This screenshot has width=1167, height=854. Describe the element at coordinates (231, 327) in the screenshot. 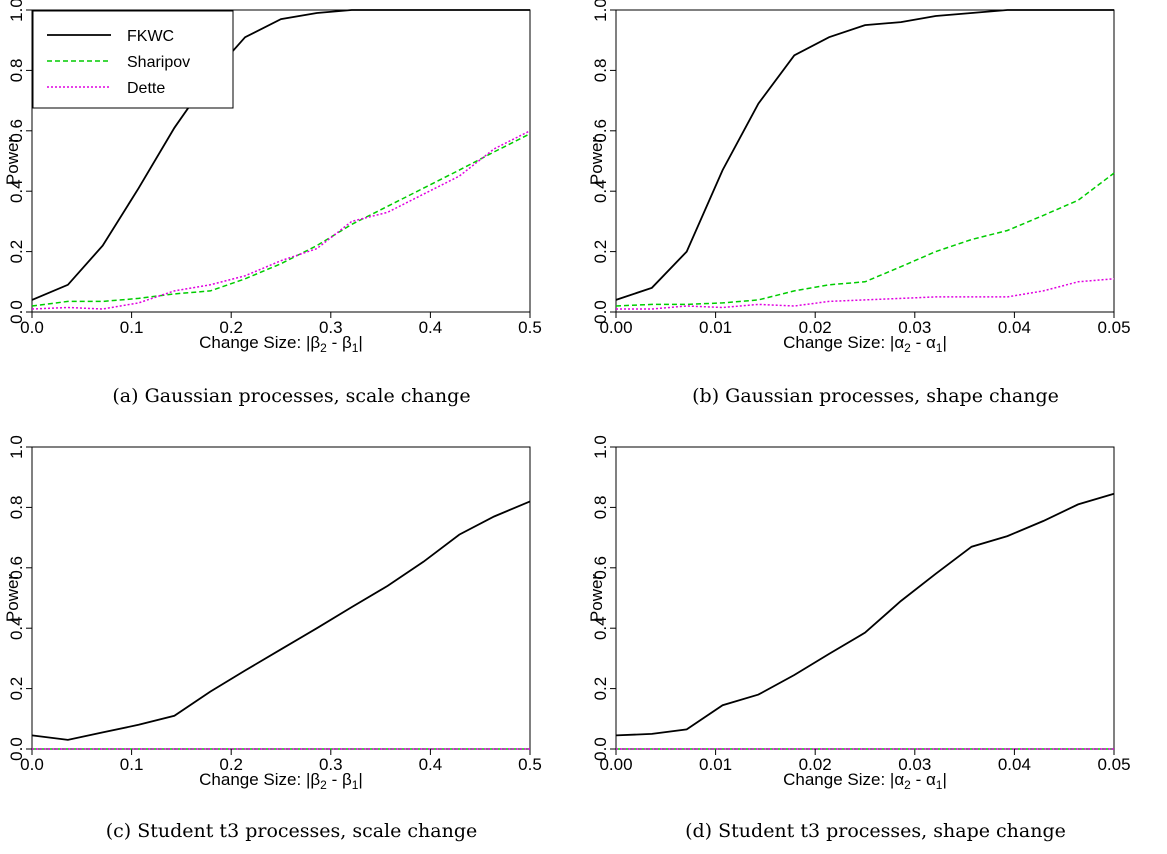

I see `chart-a-xtick-label: 0.2` at that location.